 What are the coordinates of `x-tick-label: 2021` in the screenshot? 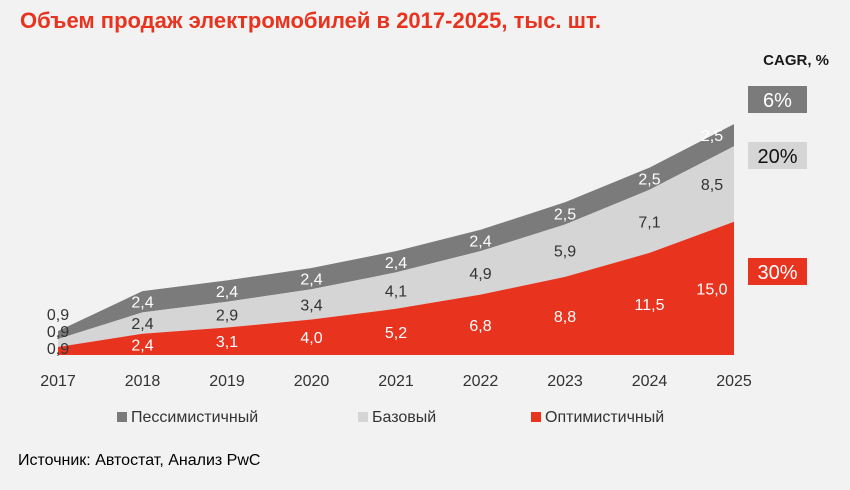 It's located at (396, 381).